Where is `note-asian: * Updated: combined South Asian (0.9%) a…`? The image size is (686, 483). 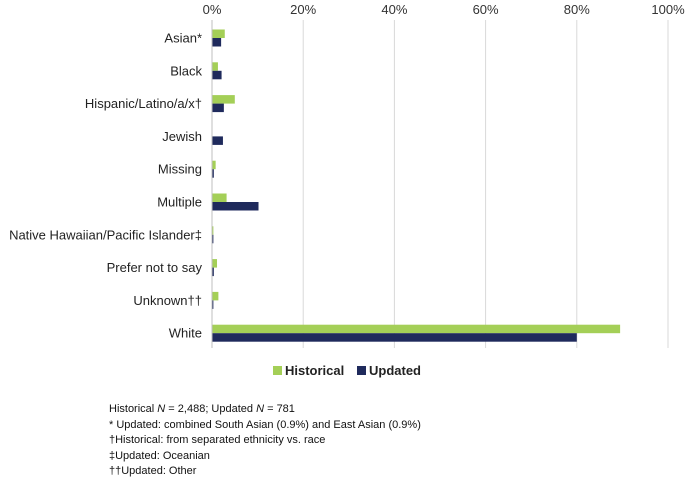
note-asian: * Updated: combined South Asian (0.9%) a… is located at coordinates (265, 424).